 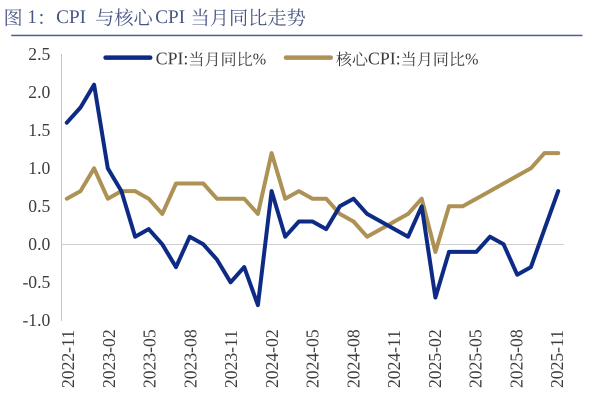 I want to click on svg-text: 2025-08, so click(x=517, y=358).